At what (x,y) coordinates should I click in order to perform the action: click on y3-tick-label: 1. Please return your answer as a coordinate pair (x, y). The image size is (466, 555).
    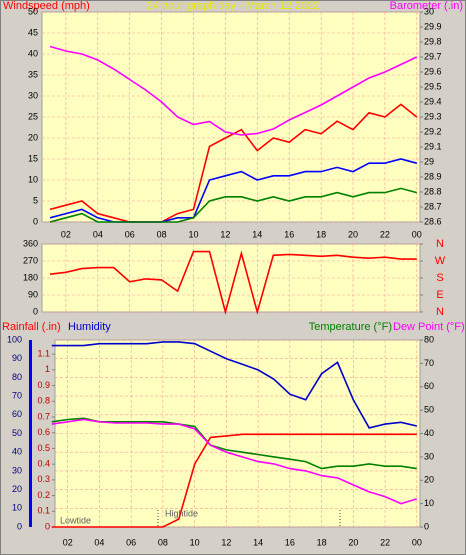
    Looking at the image, I should click on (47, 369).